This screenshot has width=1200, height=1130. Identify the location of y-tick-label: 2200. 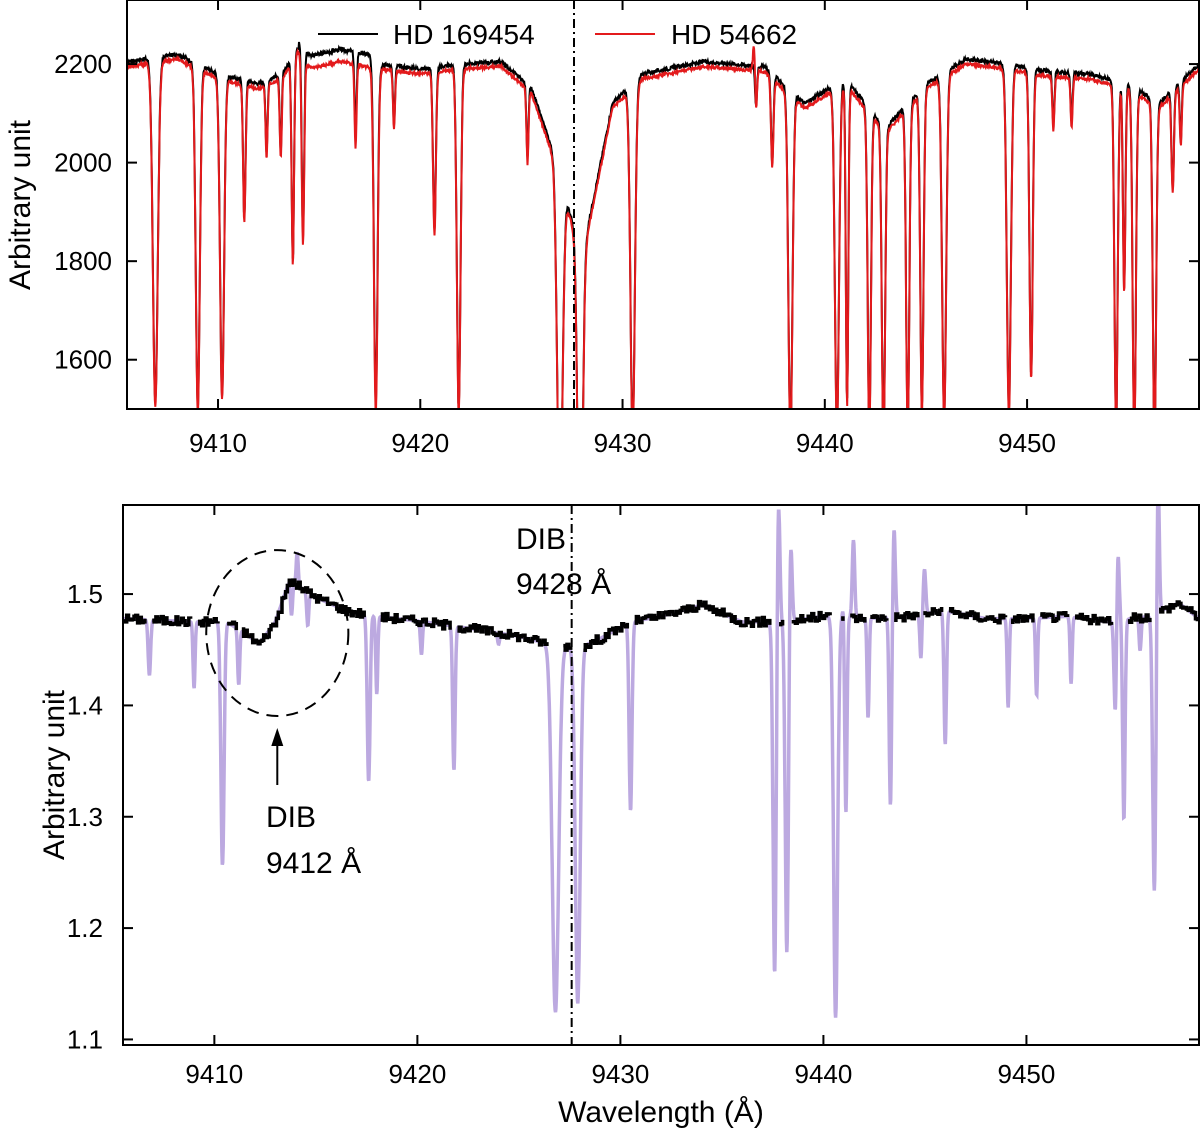
(83, 64).